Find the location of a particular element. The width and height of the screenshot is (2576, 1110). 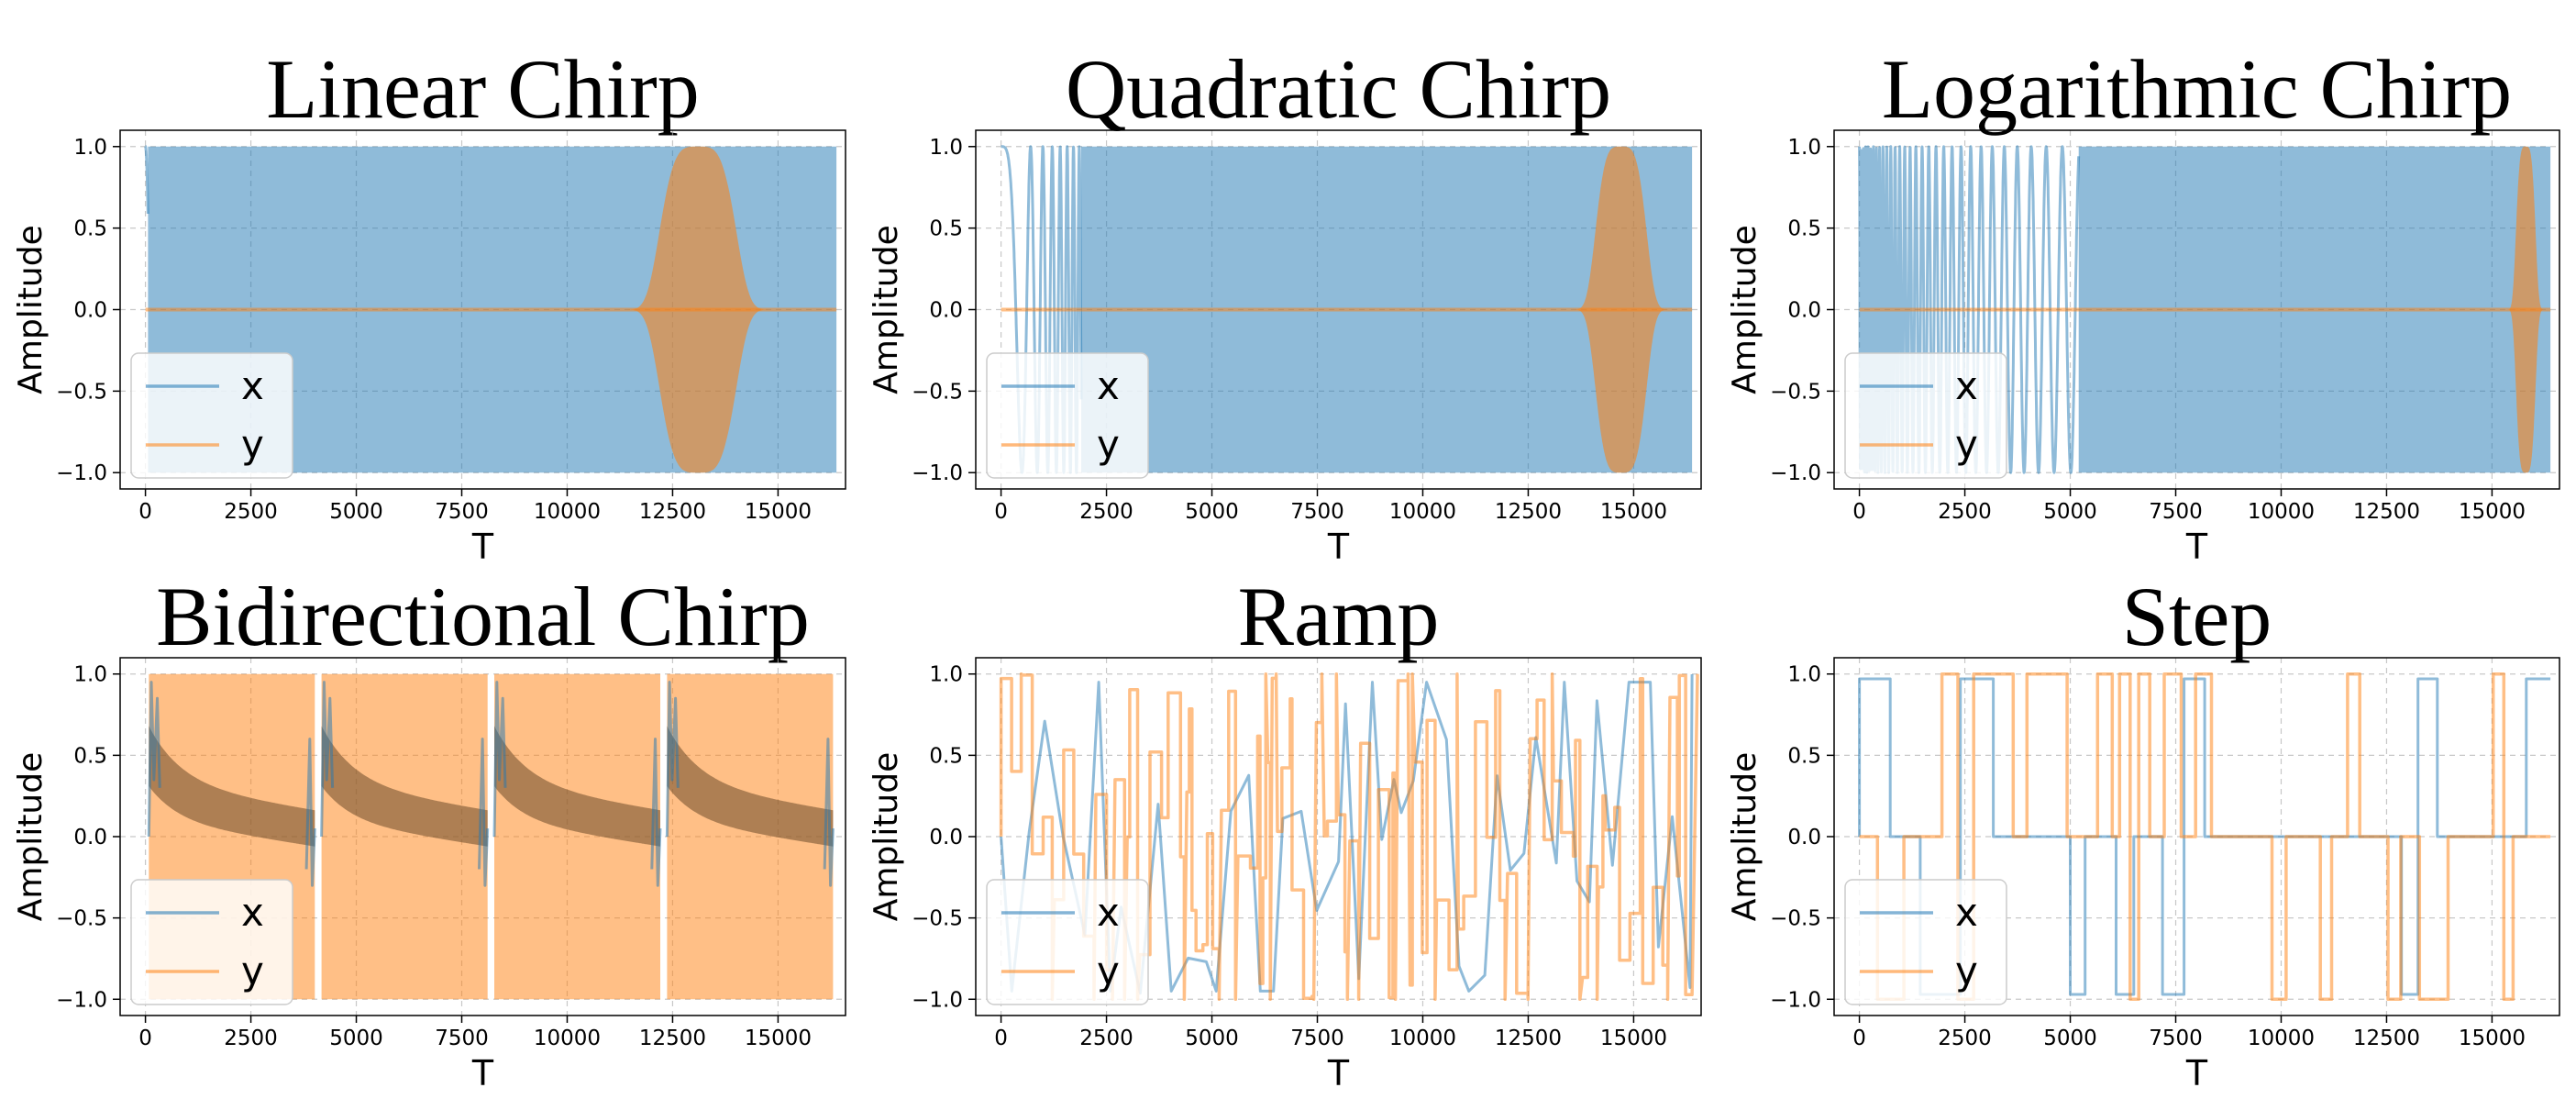

chart-title: Logarithmic Chirp is located at coordinates (2197, 89).